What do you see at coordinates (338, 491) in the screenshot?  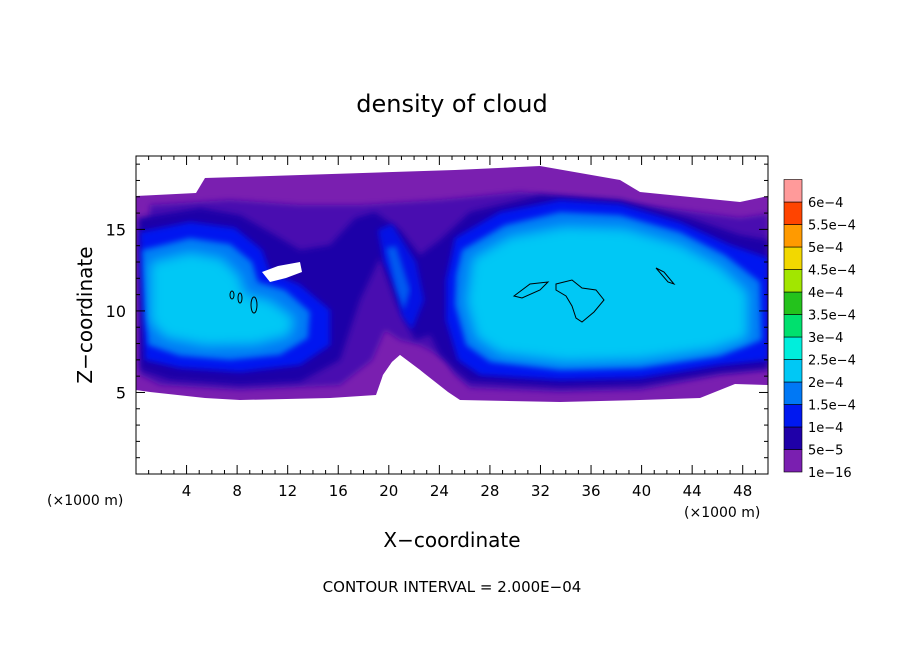 I see `x-tick-label: 16` at bounding box center [338, 491].